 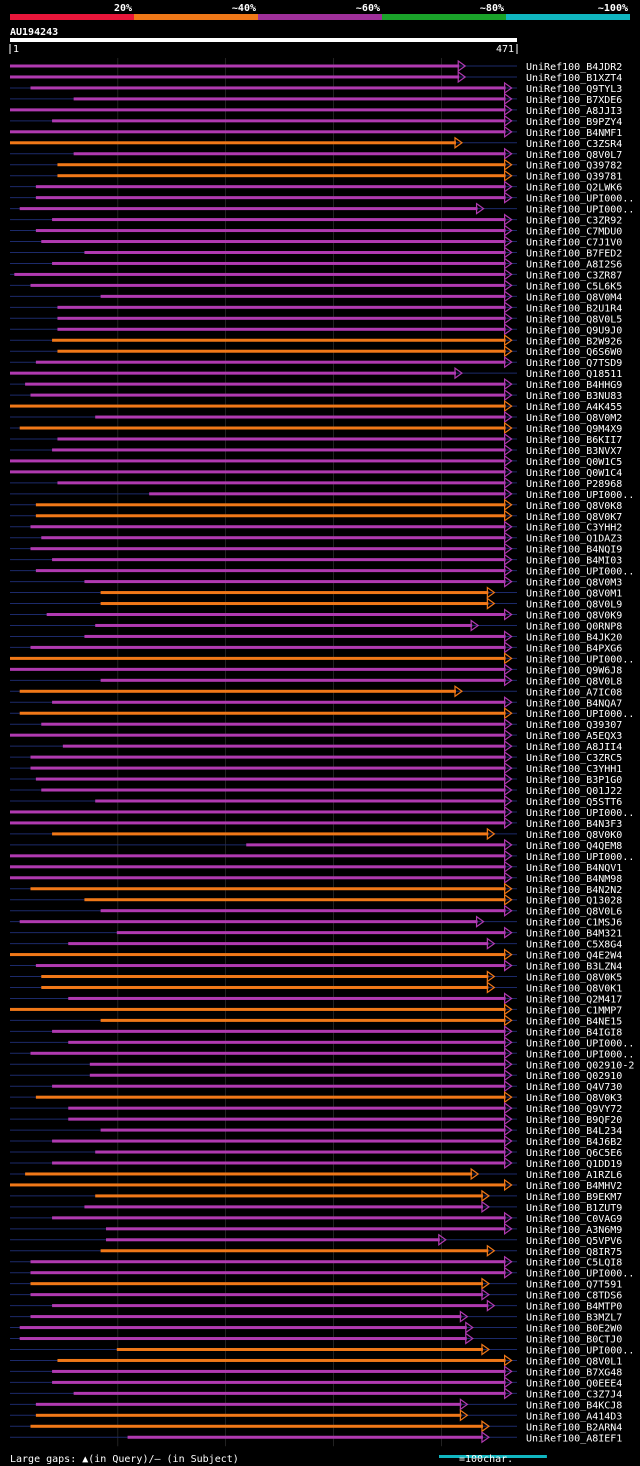 What do you see at coordinates (574, 275) in the screenshot?
I see `hit-label: UniRef100_C3ZR87` at bounding box center [574, 275].